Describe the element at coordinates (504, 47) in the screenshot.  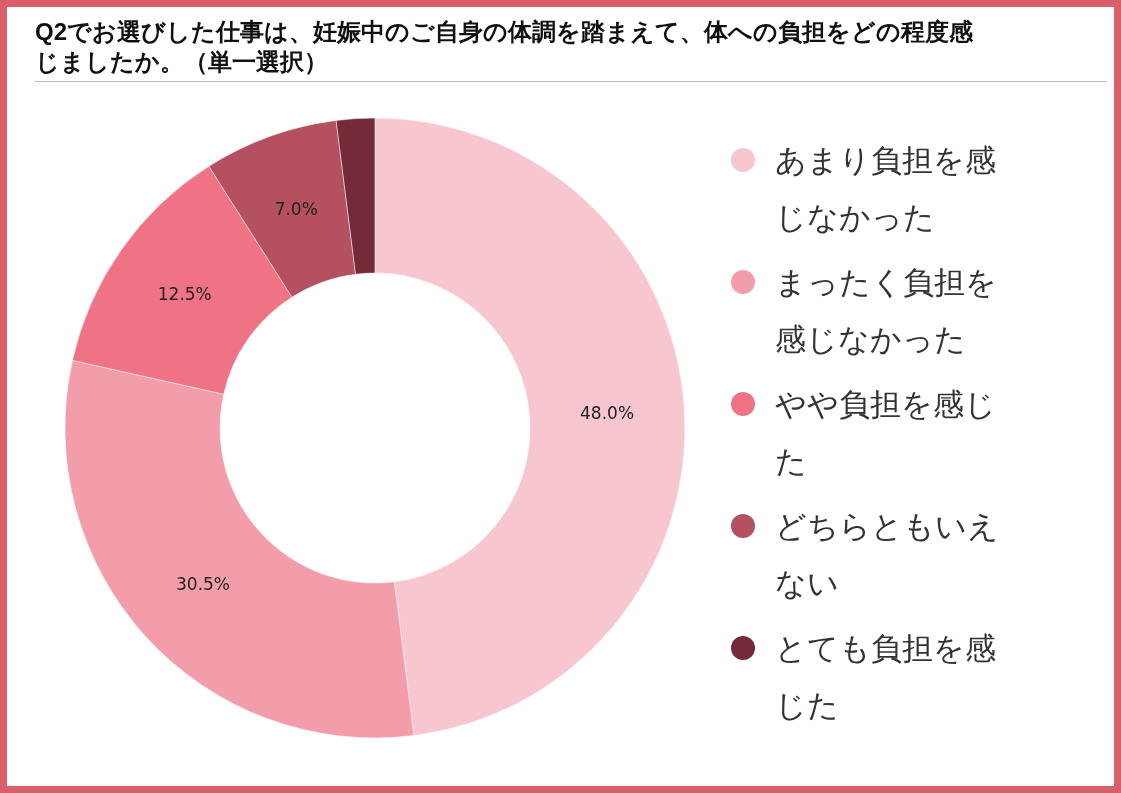
I see `chart-title: Q2でお選びした仕事は、妊娠中のご自身の体調を踏まえて、体への負担をどの程度感じましたか。（単一選択）` at that location.